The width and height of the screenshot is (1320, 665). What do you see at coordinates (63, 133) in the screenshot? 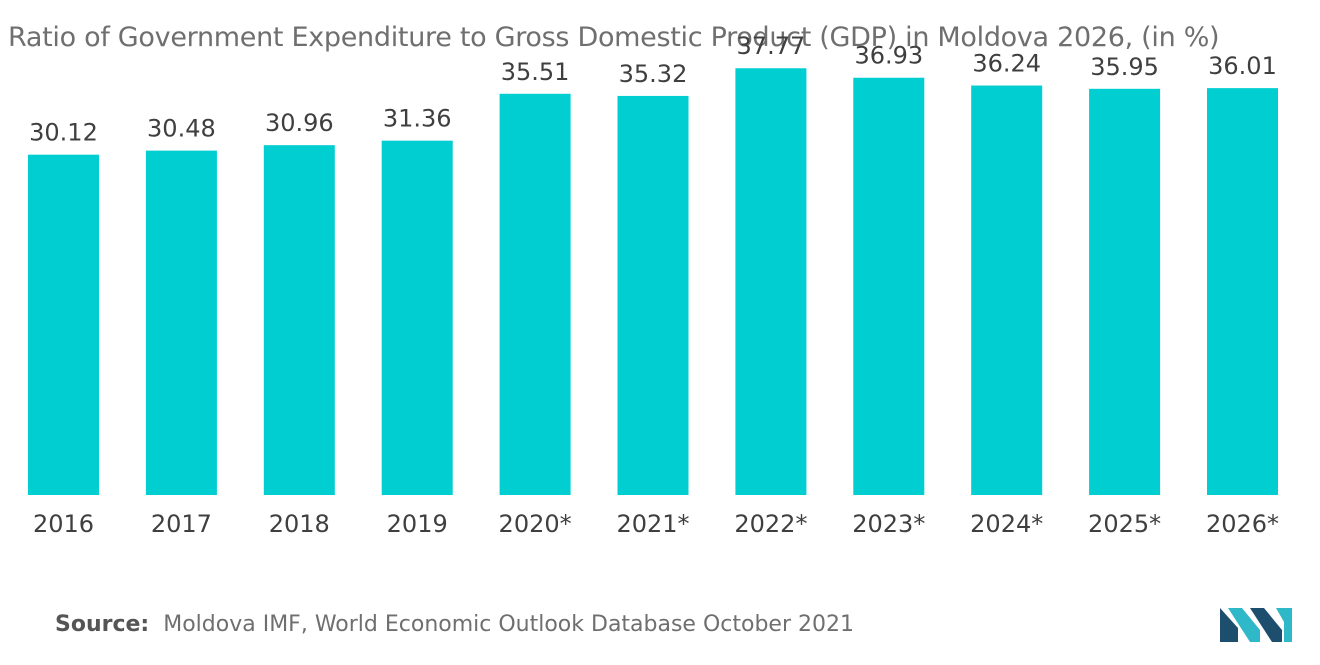
I see `value-label: 30.12` at bounding box center [63, 133].